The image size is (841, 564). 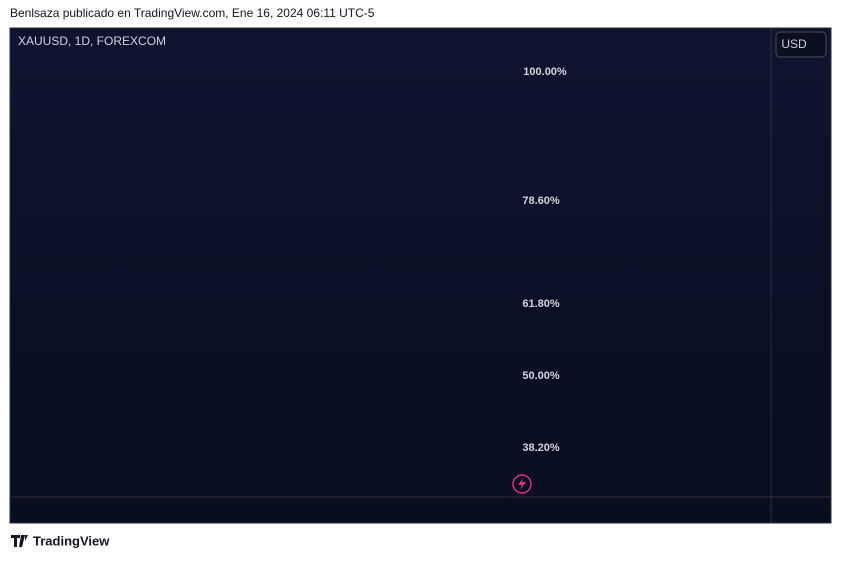 I want to click on fib-label: 38.20%, so click(x=541, y=448).